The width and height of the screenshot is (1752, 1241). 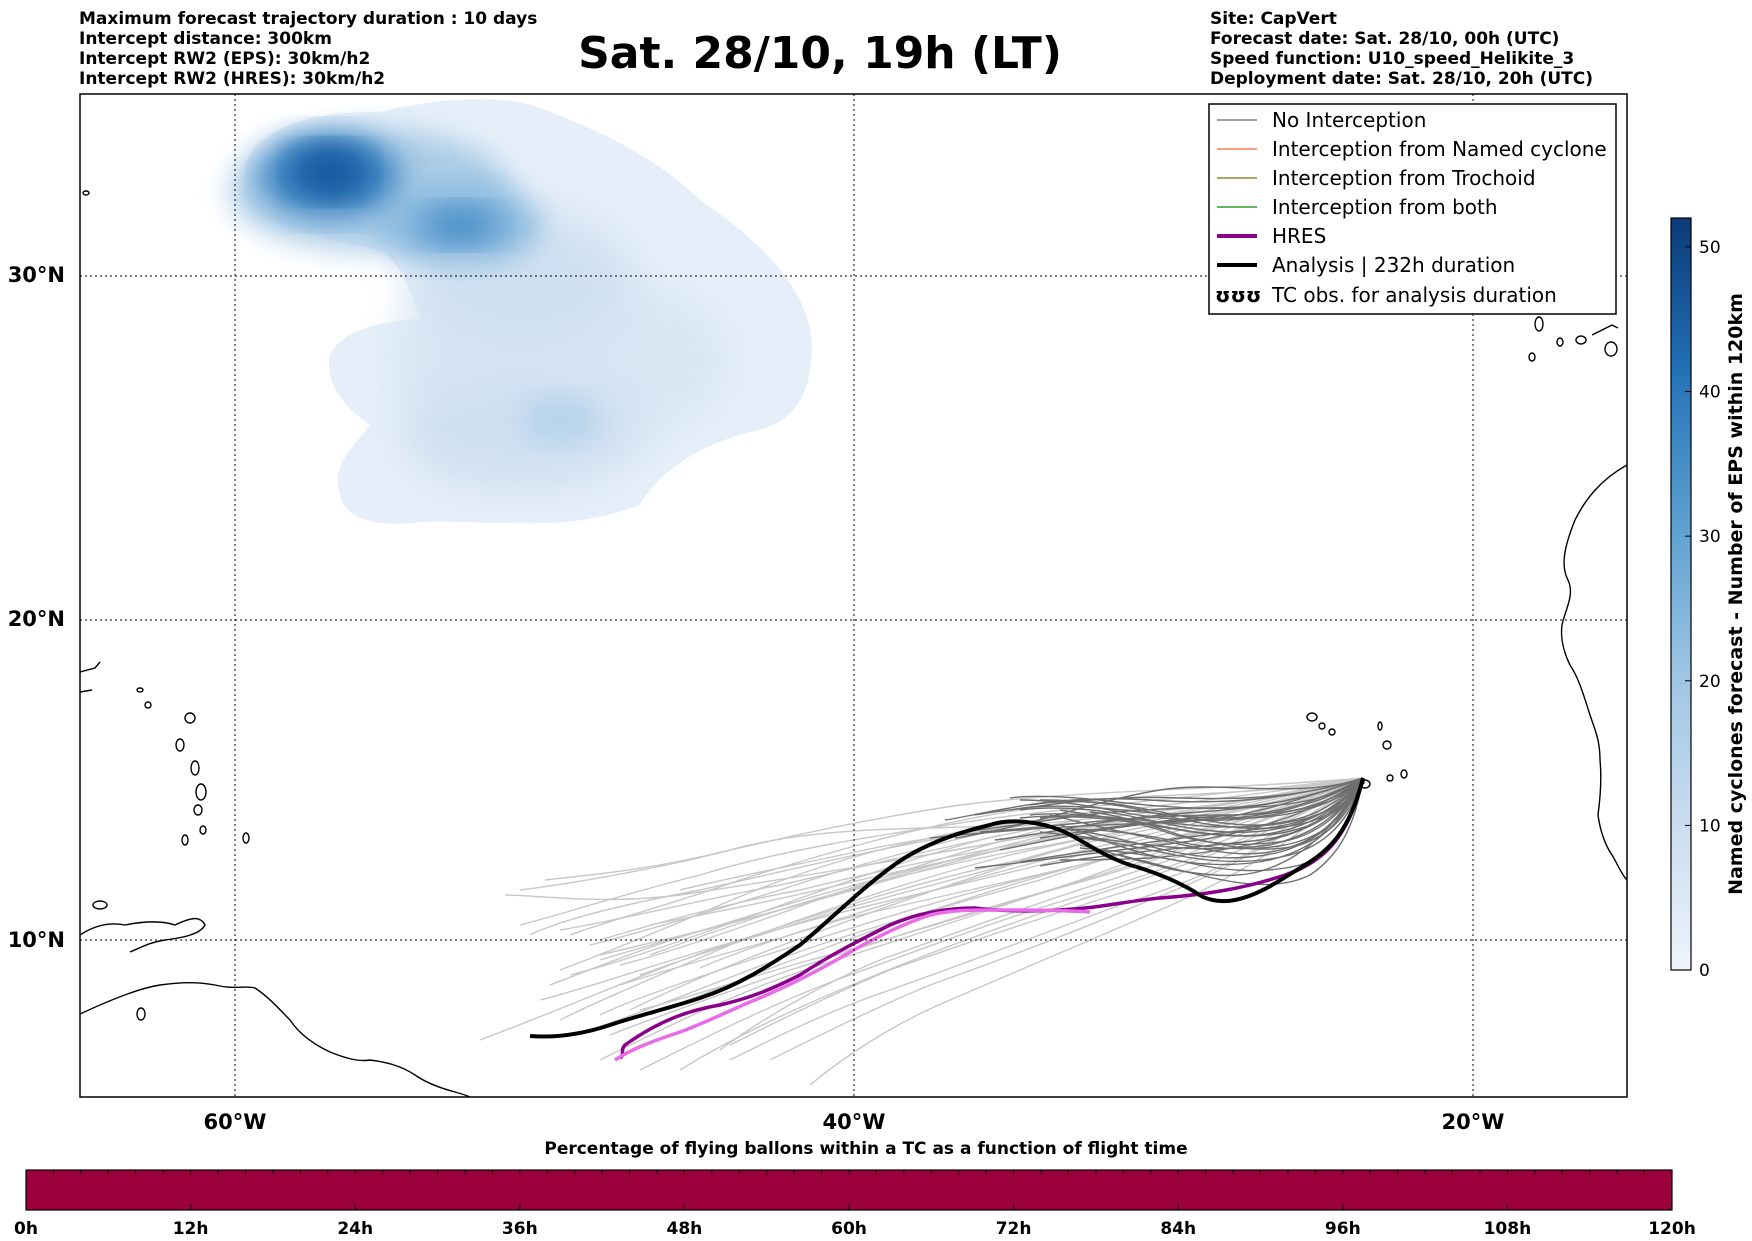 What do you see at coordinates (1681, 594) in the screenshot?
I see `colorbar-gradient` at bounding box center [1681, 594].